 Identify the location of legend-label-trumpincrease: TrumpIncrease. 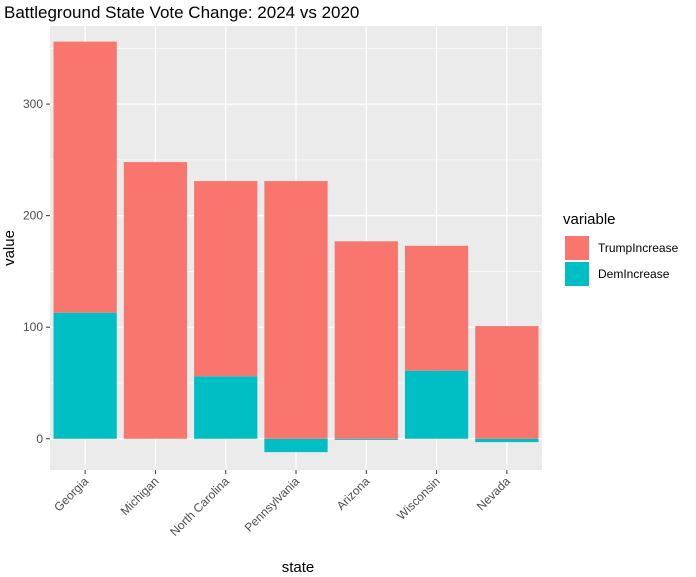
(638, 248).